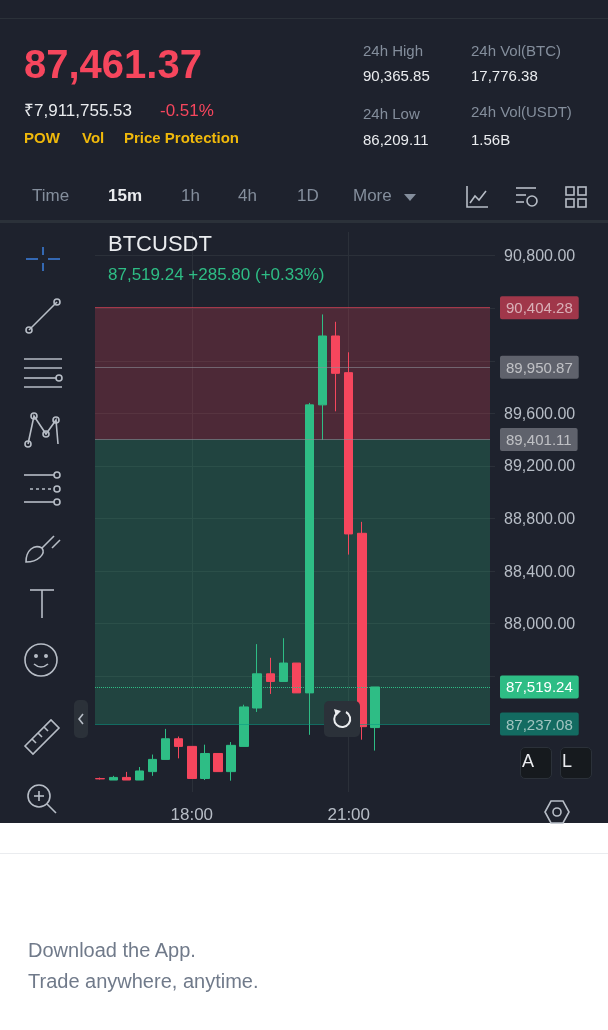 The height and width of the screenshot is (1030, 608). What do you see at coordinates (182, 137) in the screenshot?
I see `text: Price Protection` at bounding box center [182, 137].